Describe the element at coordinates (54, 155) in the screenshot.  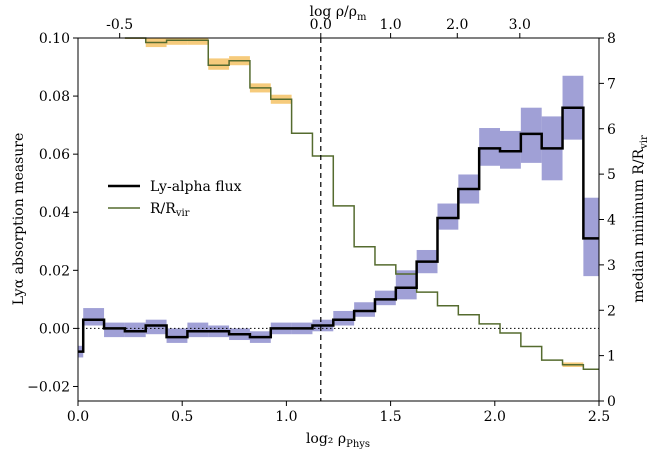
I see `y-tick-label-left: 0.06` at that location.